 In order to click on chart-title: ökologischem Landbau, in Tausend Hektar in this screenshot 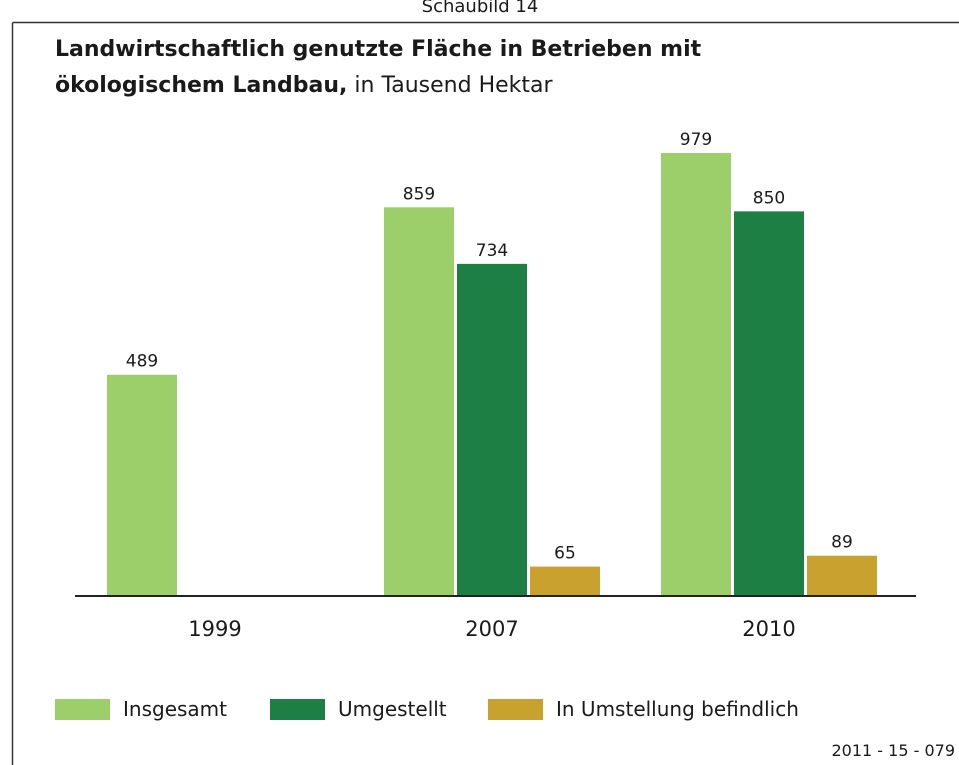, I will do `click(304, 85)`.